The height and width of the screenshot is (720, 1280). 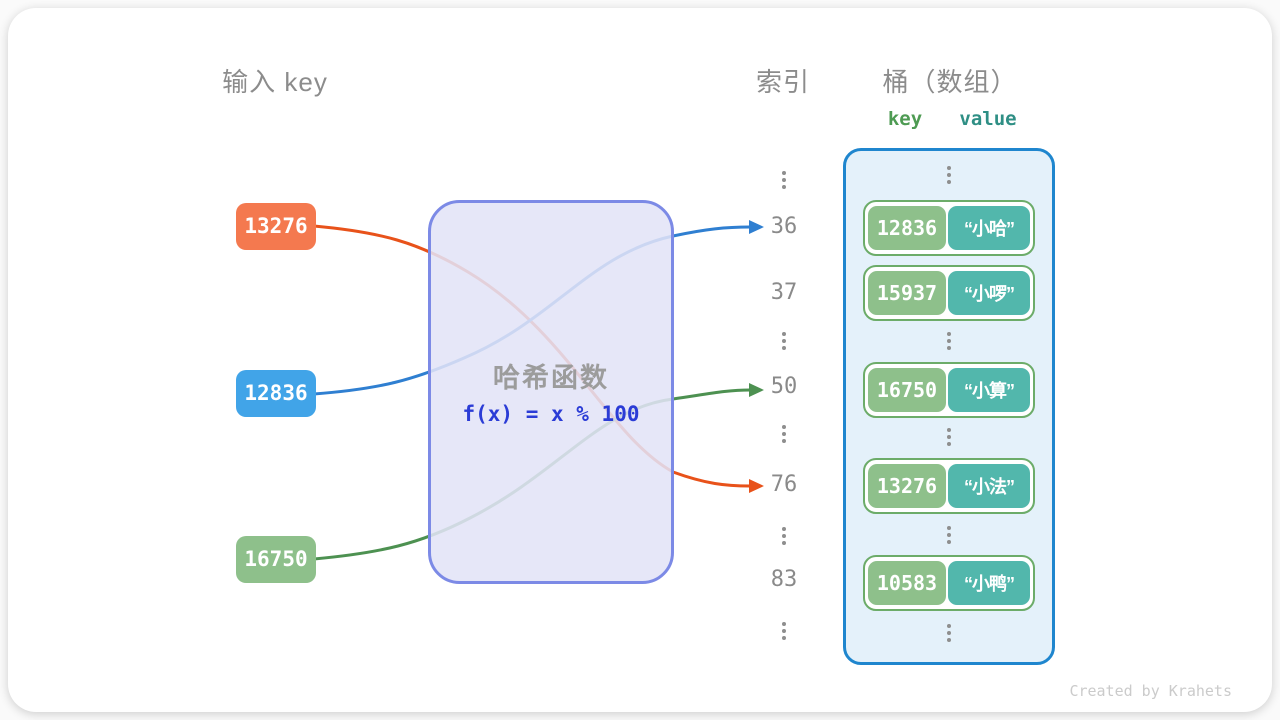 I want to click on pair-value: “小哈”, so click(x=989, y=228).